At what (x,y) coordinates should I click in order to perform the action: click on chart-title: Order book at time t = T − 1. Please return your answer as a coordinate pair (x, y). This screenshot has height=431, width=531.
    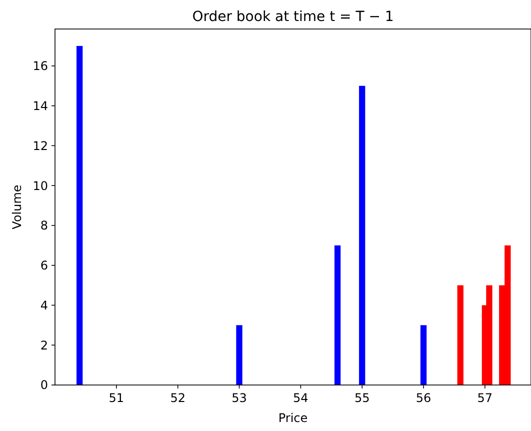
    Looking at the image, I should click on (293, 17).